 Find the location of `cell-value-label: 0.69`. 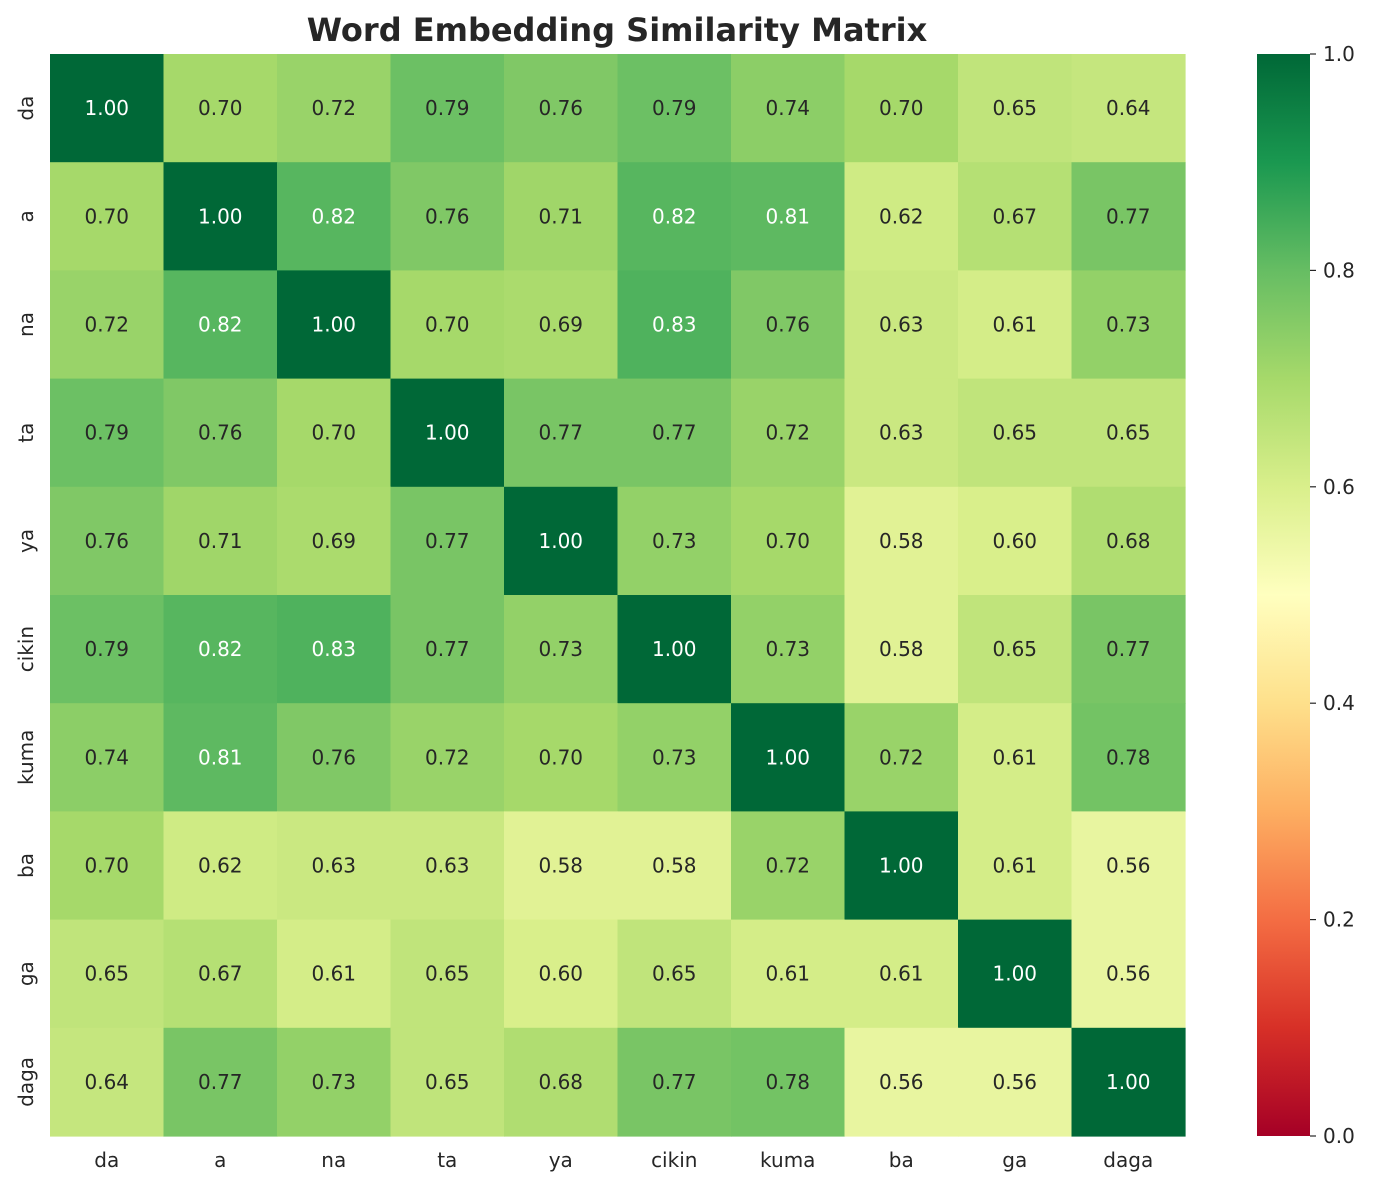

cell-value-label: 0.69 is located at coordinates (333, 541).